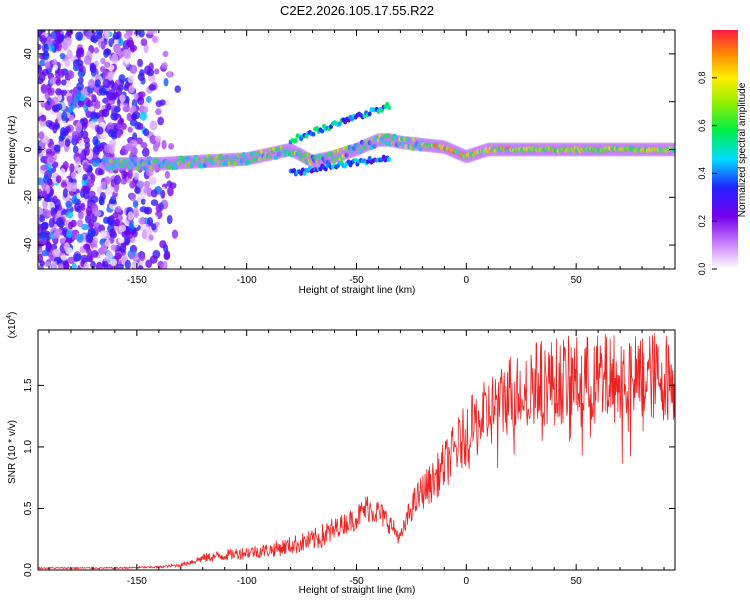 The width and height of the screenshot is (750, 600). What do you see at coordinates (577, 581) in the screenshot?
I see `snr-x-tick-label: 50` at bounding box center [577, 581].